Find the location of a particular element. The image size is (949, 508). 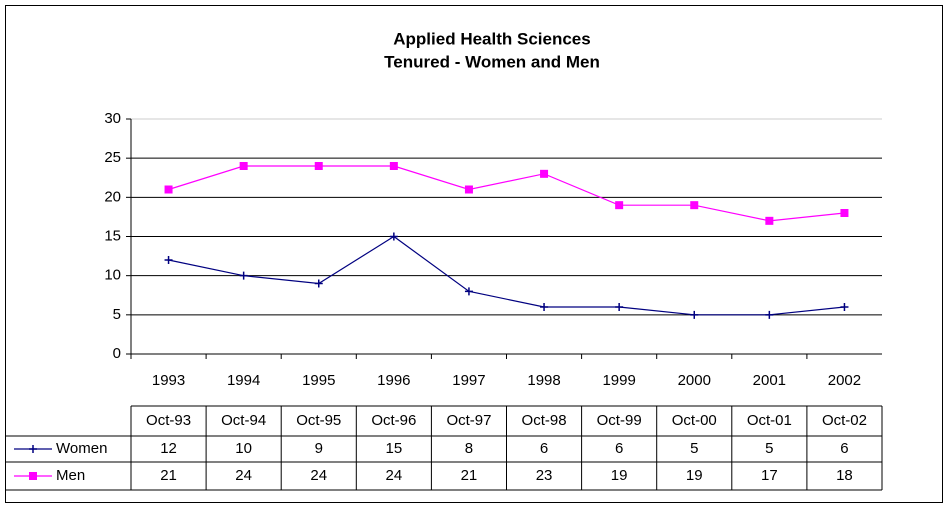

table-value: 12 is located at coordinates (168, 448).